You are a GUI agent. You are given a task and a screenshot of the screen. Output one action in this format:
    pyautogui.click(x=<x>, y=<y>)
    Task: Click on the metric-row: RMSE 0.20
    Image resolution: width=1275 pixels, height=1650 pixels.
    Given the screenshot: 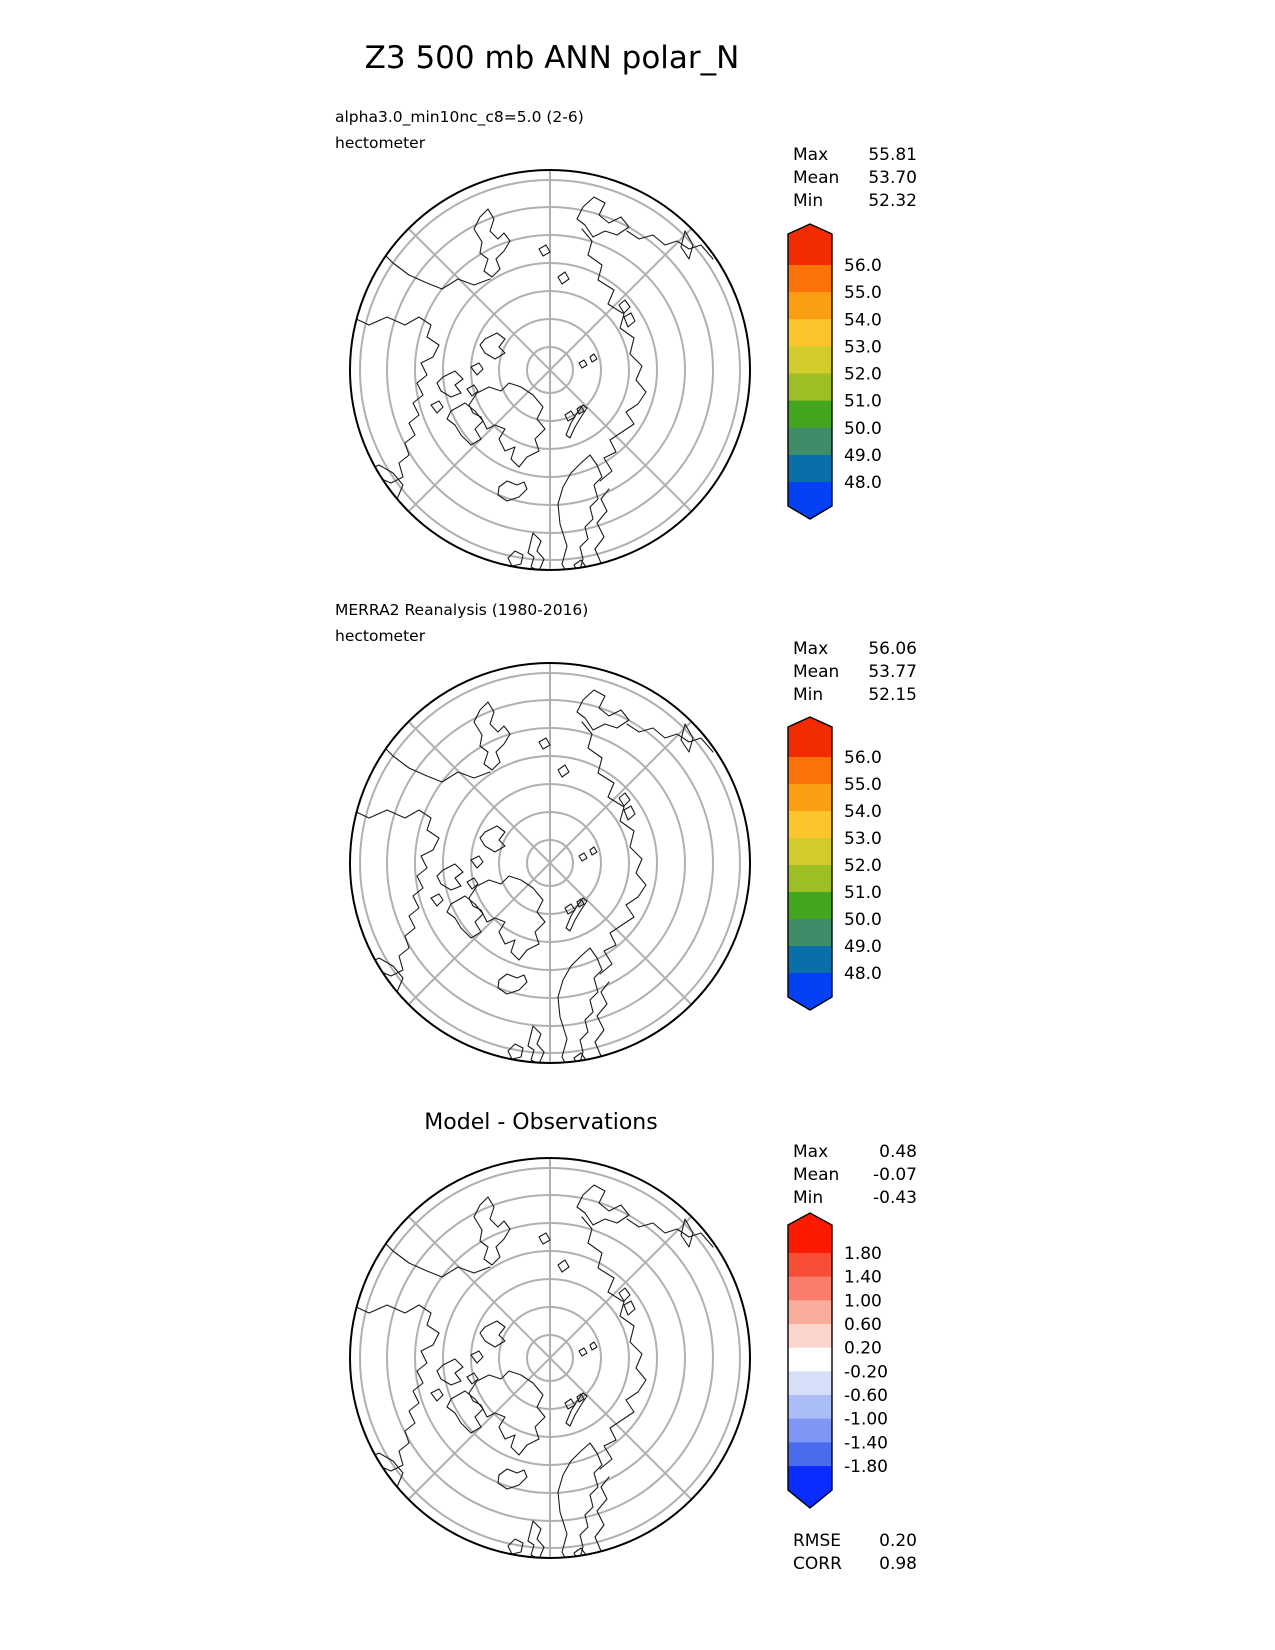 What is the action you would take?
    pyautogui.click(x=855, y=1541)
    